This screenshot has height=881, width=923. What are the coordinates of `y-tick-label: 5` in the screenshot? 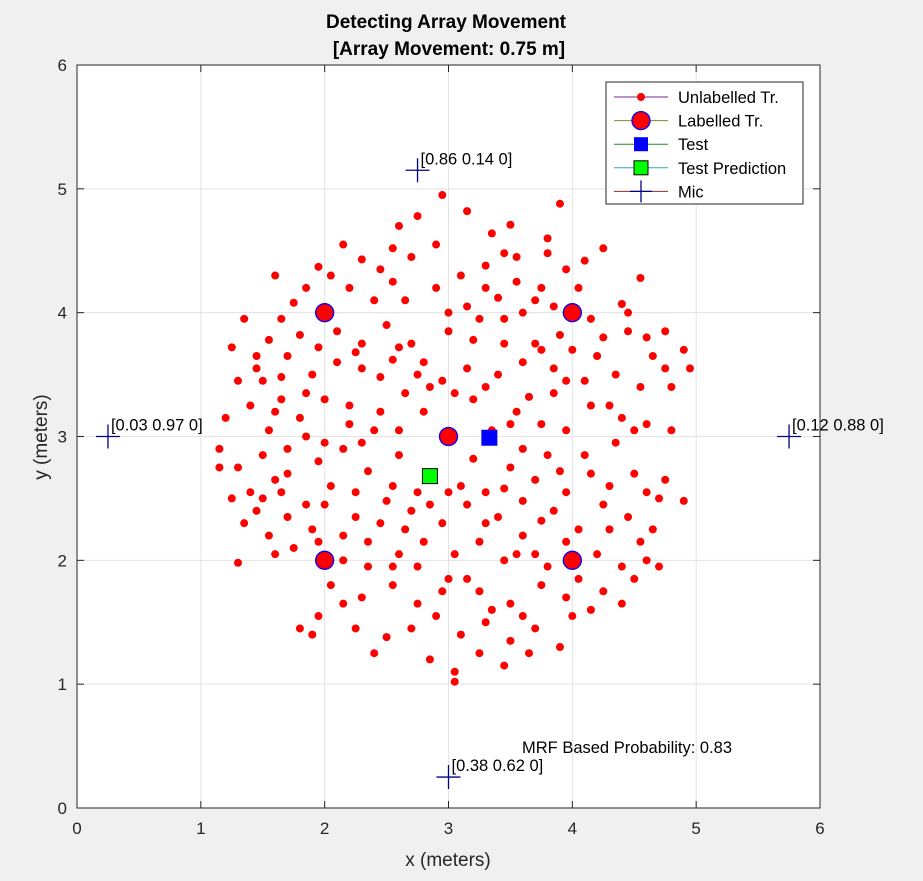 It's located at (62, 189).